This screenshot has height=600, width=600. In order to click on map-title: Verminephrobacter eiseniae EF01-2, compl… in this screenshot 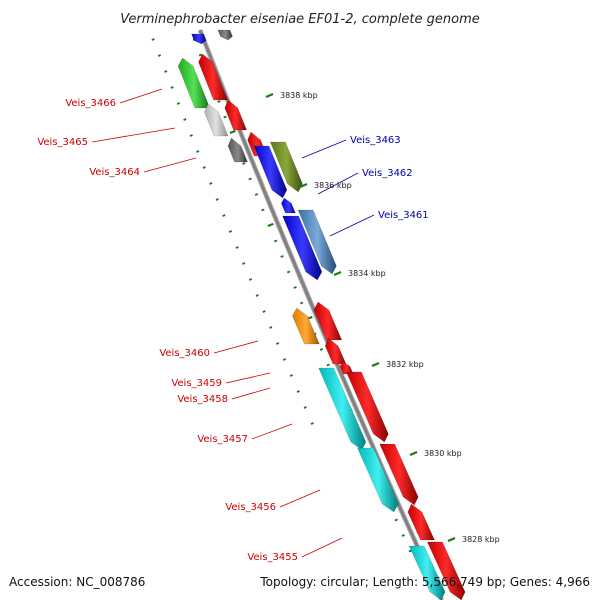, I will do `click(299, 19)`.